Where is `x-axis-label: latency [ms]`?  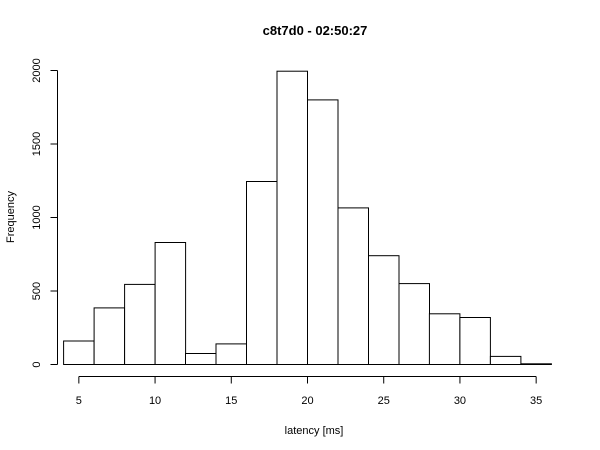 x-axis-label: latency [ms] is located at coordinates (314, 431).